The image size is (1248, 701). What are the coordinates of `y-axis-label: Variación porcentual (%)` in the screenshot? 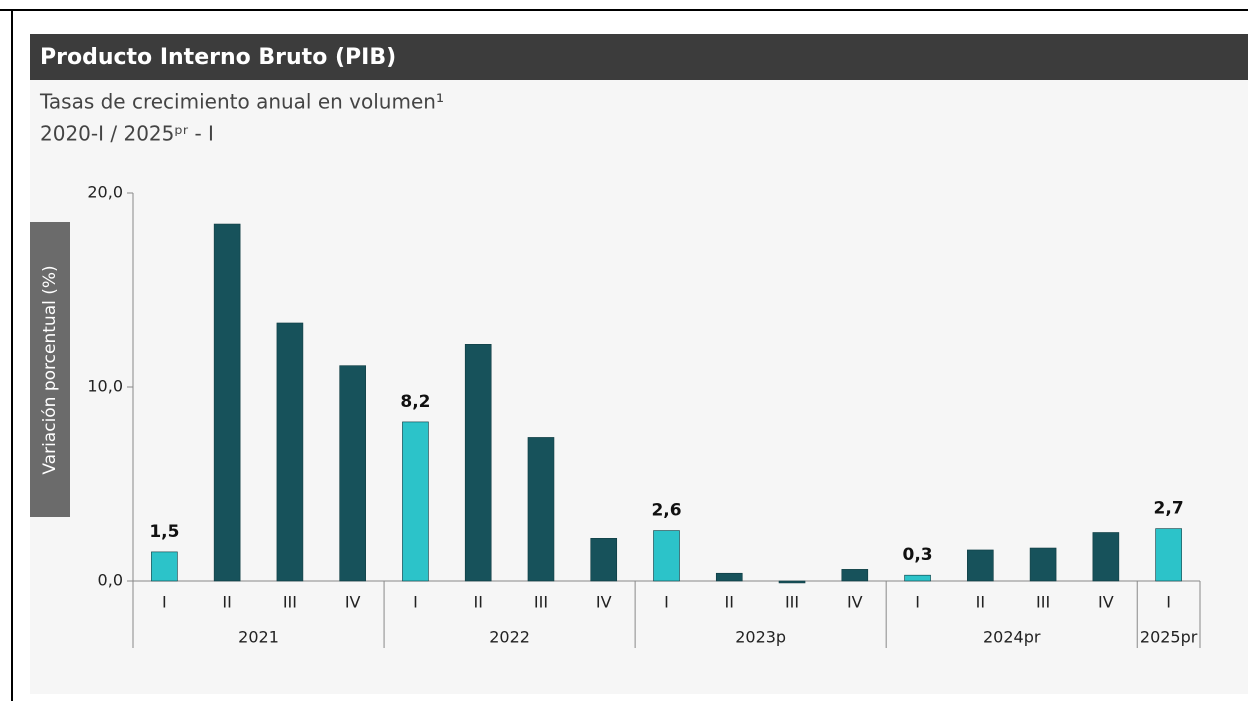 It's located at (50, 369).